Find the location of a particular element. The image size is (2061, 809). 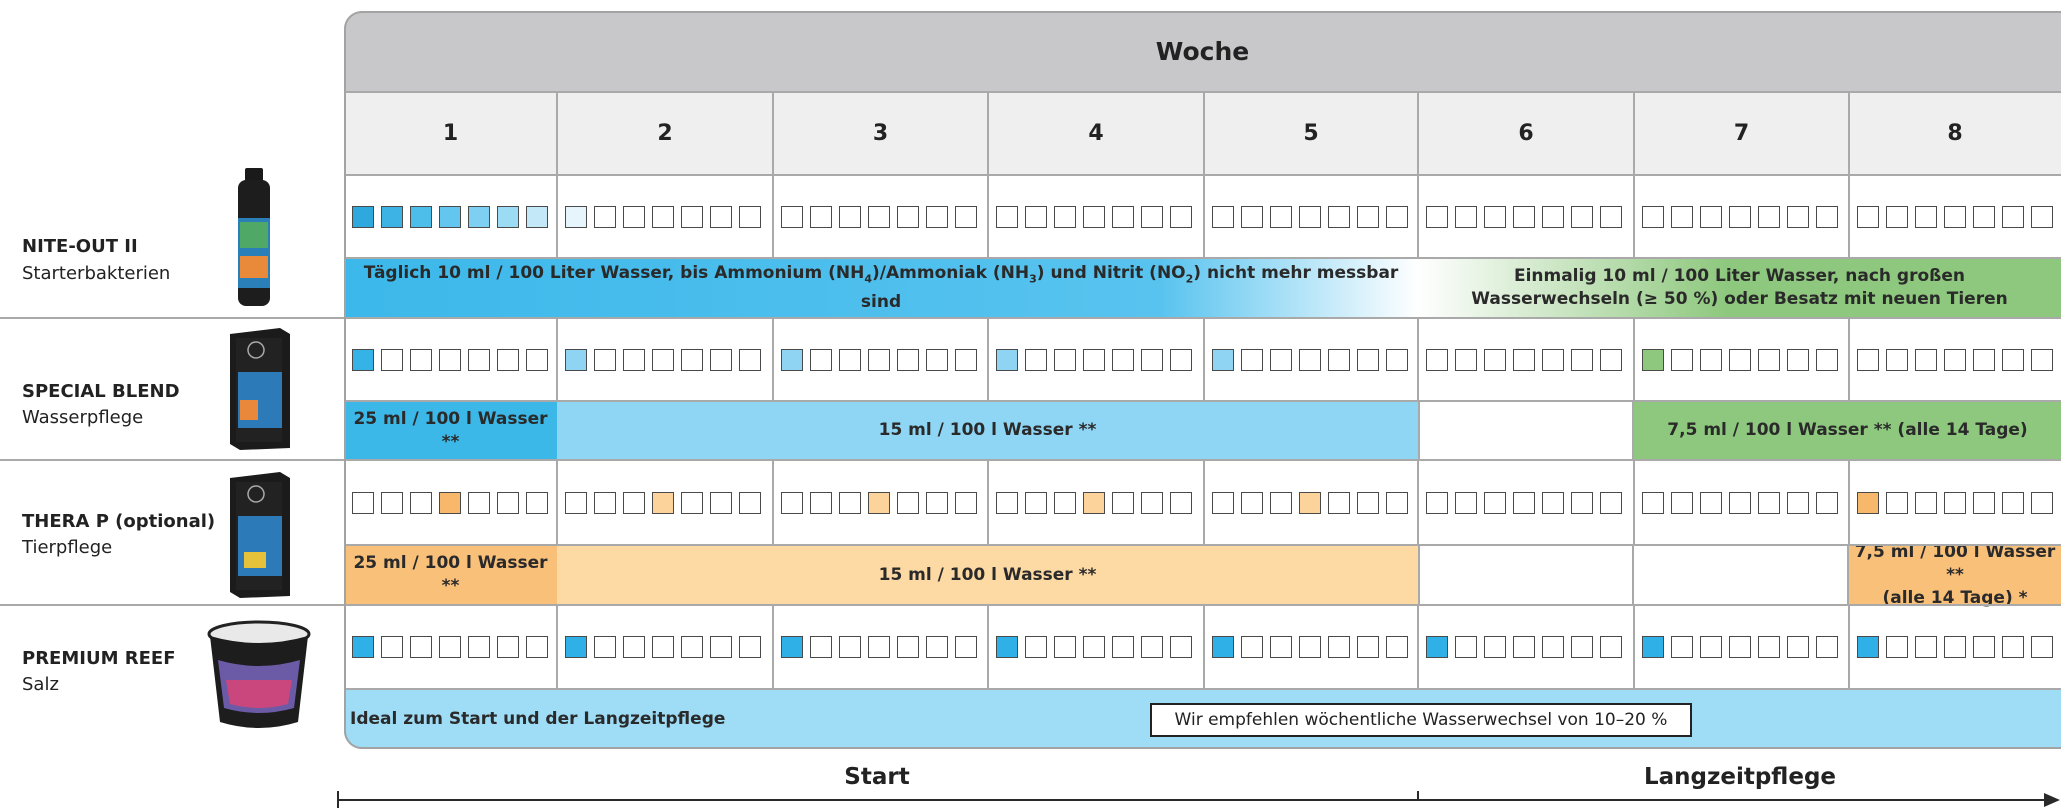

band-text: )/Ammoniak (NH is located at coordinates (951, 273).